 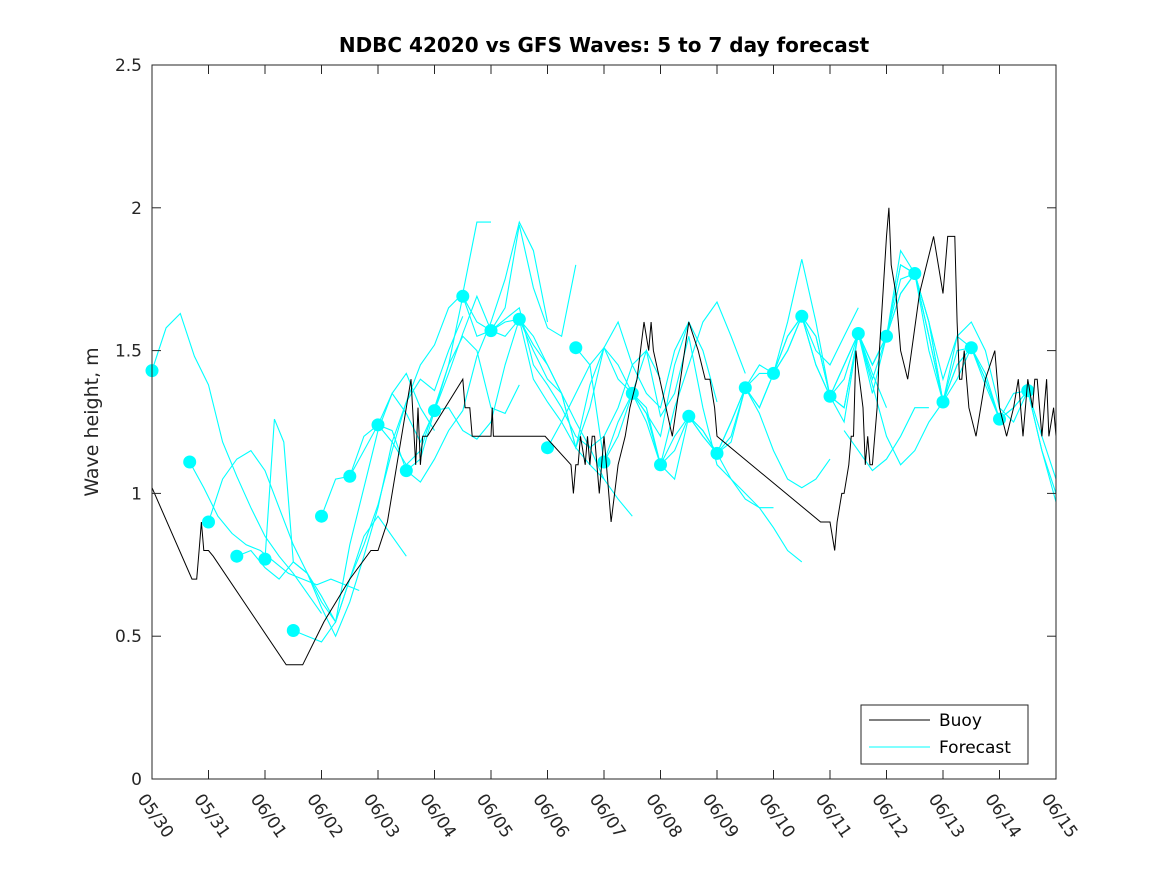 What do you see at coordinates (136, 494) in the screenshot?
I see `y-tick-label: 1` at bounding box center [136, 494].